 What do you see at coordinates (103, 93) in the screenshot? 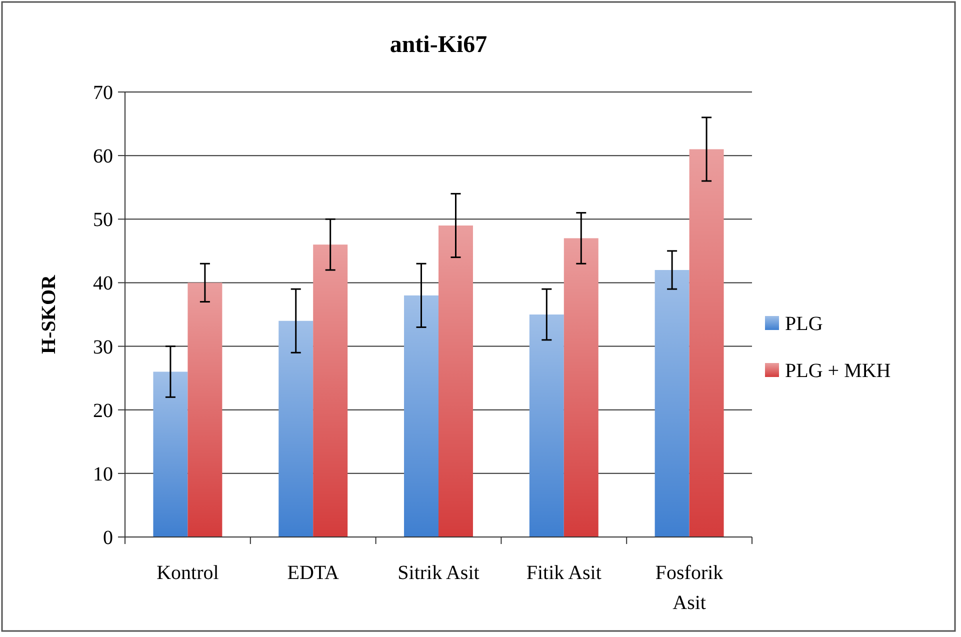
I see `y-tick-label: 70` at bounding box center [103, 93].